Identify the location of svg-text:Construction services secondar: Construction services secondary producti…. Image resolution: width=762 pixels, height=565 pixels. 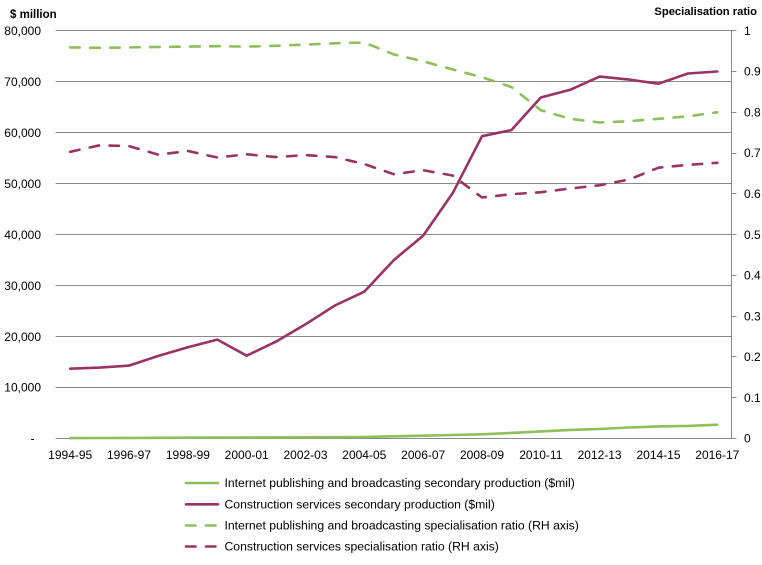
(360, 504).